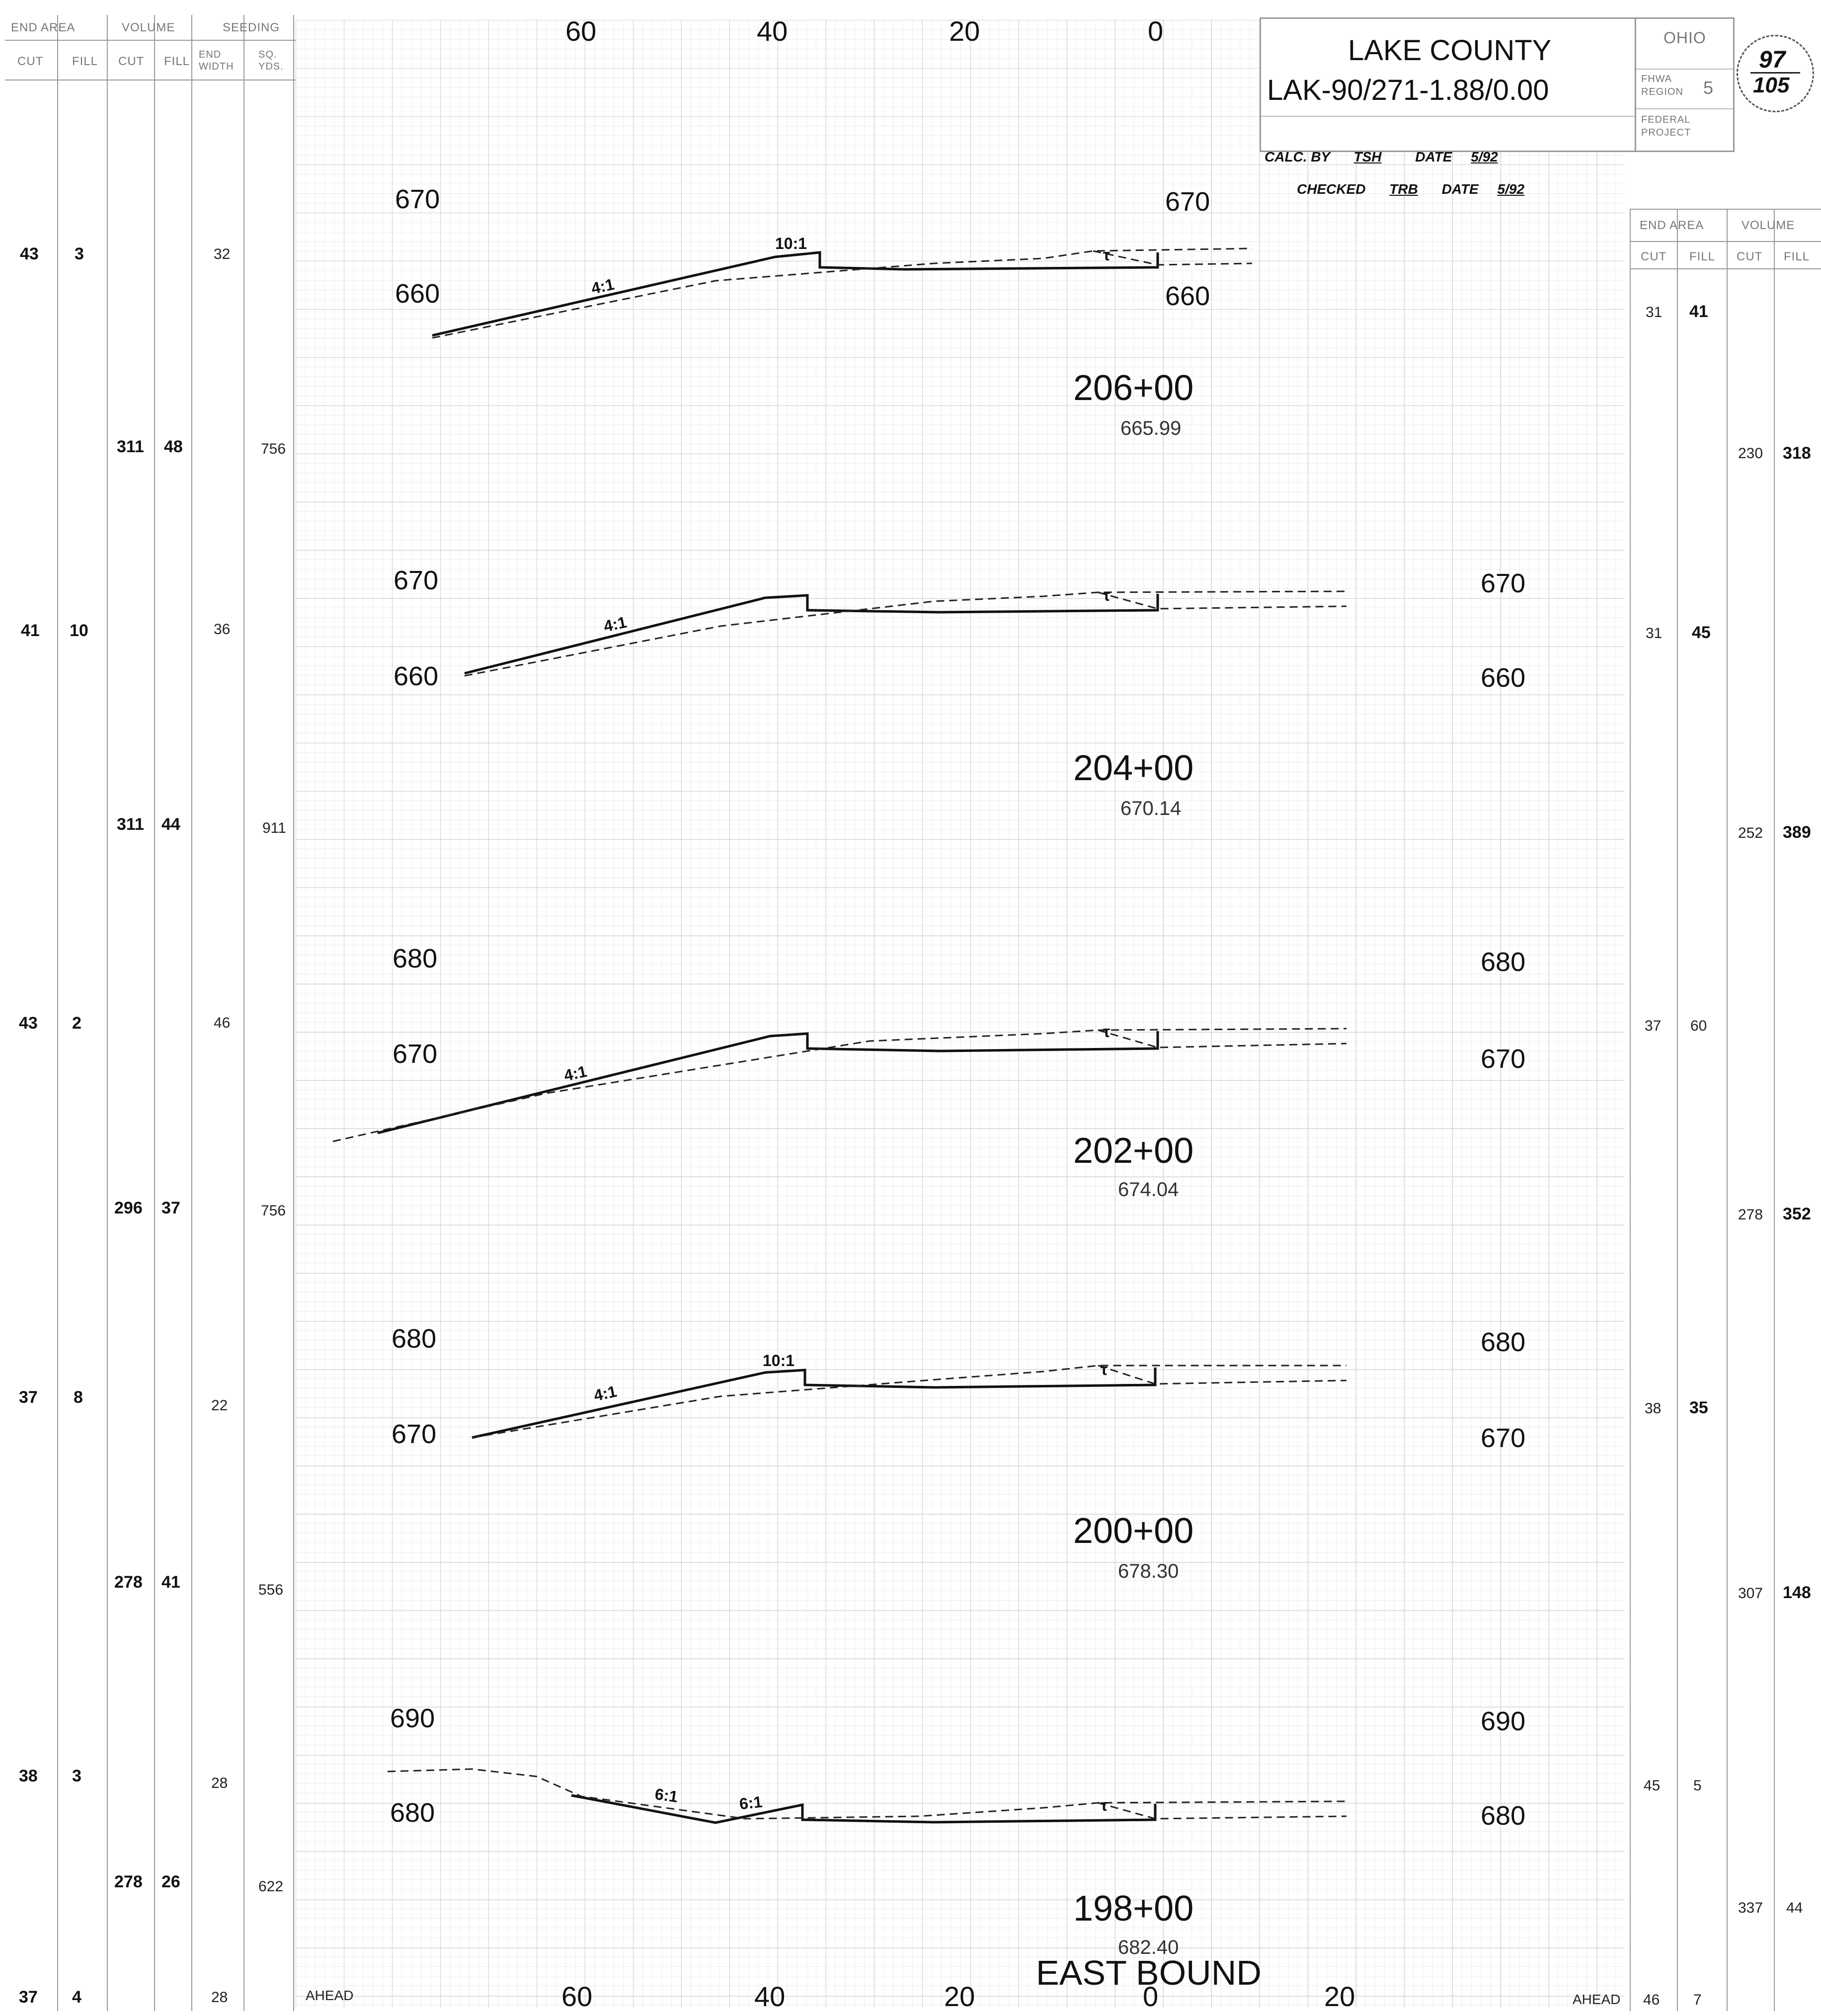 This screenshot has width=1821, height=2016. I want to click on right-volume-fill: 389, so click(1797, 832).